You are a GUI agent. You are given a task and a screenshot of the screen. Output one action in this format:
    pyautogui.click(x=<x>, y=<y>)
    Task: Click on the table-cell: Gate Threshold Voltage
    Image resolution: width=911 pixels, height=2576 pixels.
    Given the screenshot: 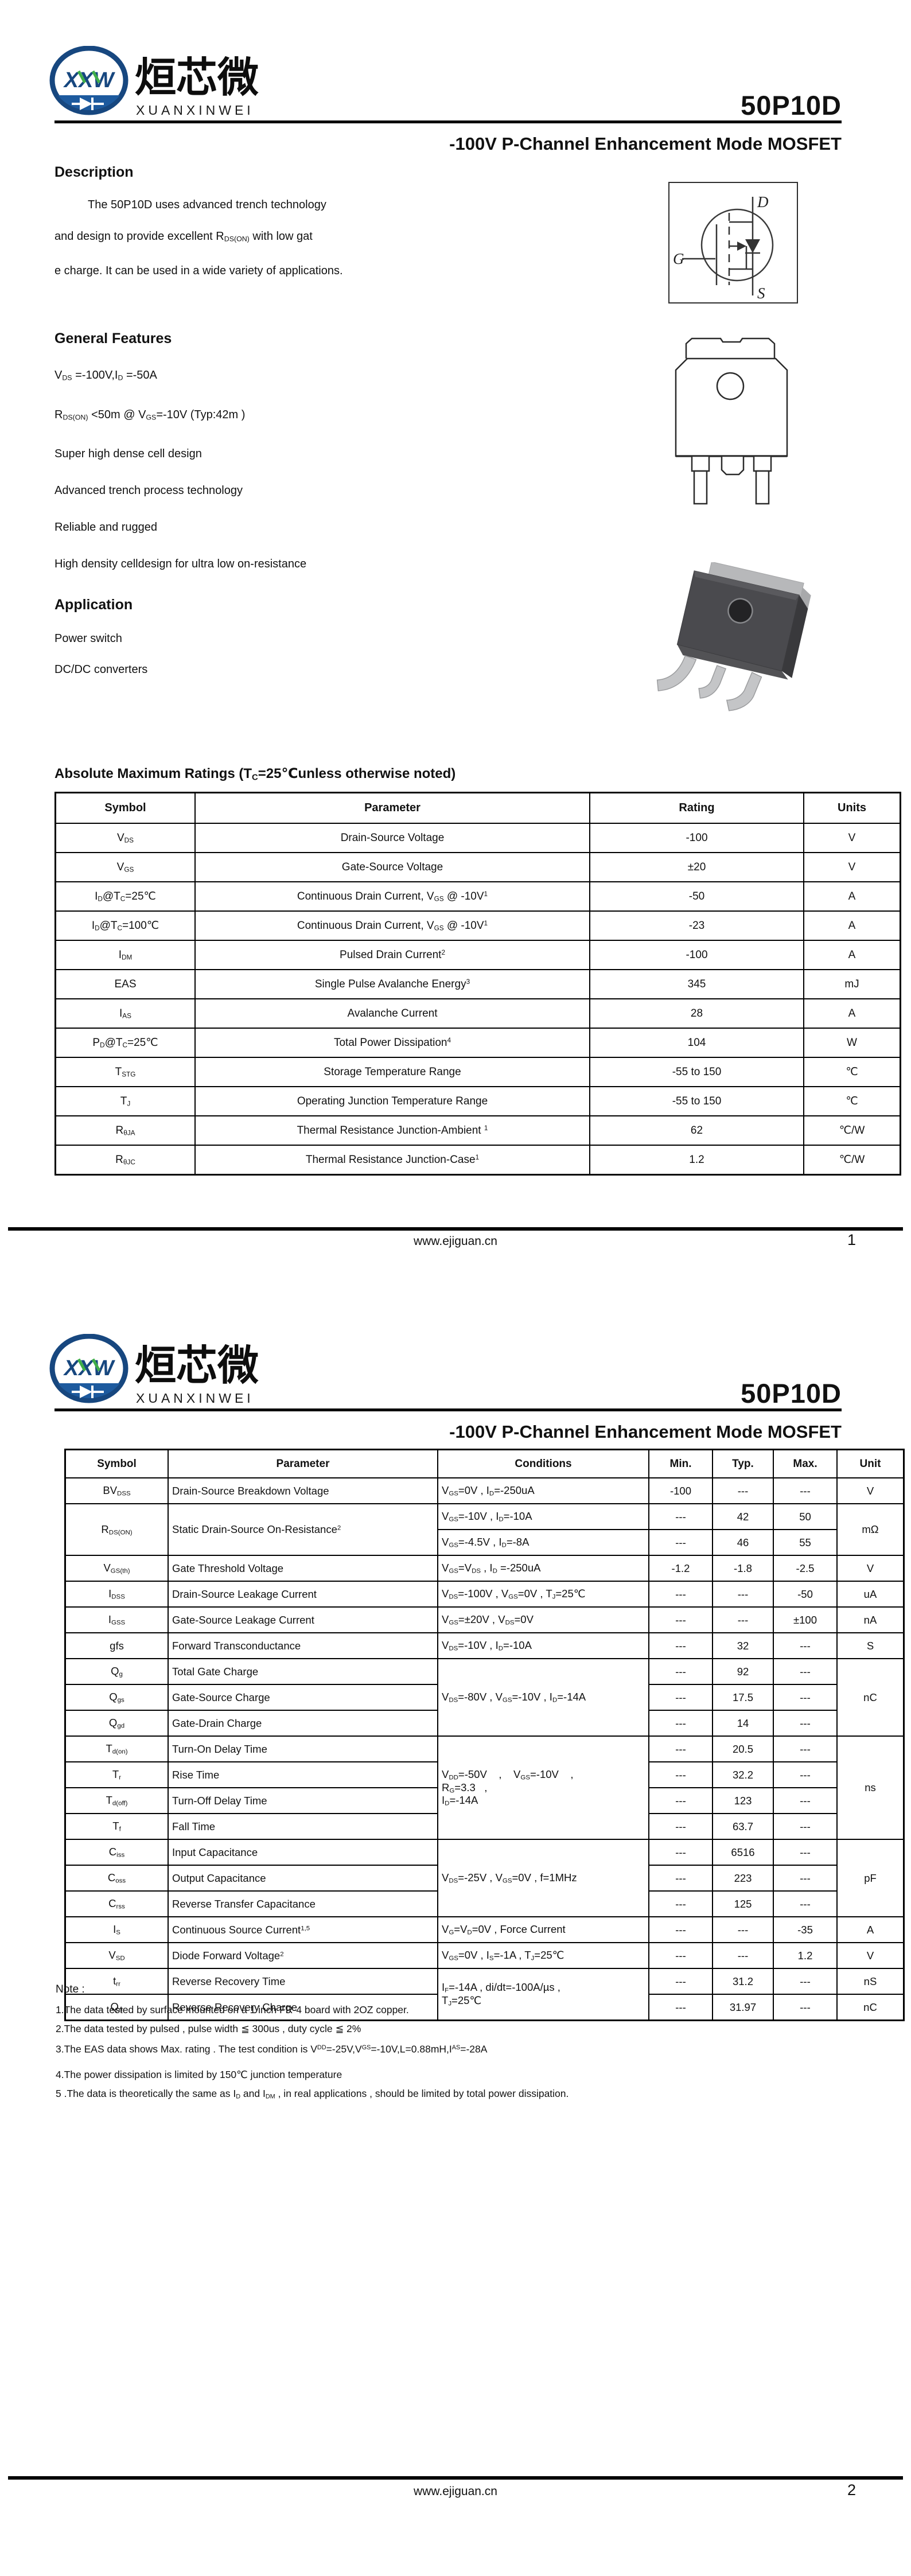 What is the action you would take?
    pyautogui.click(x=303, y=1568)
    